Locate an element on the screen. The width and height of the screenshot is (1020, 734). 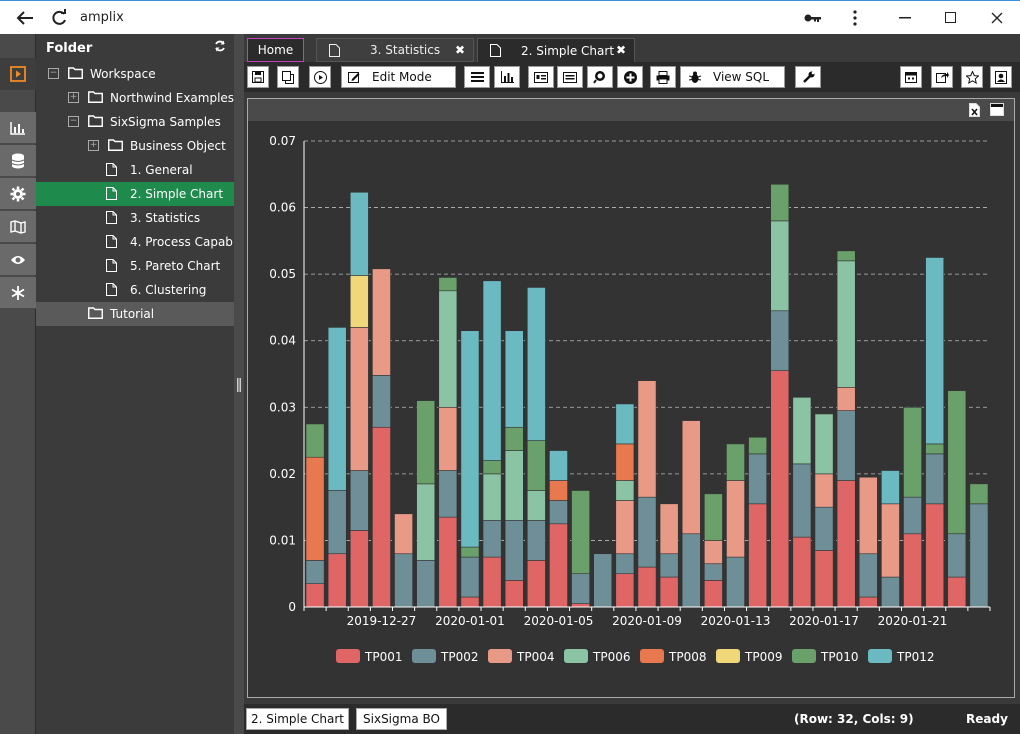
tab-statistics: 3. Statistics ✖ is located at coordinates (395, 50).